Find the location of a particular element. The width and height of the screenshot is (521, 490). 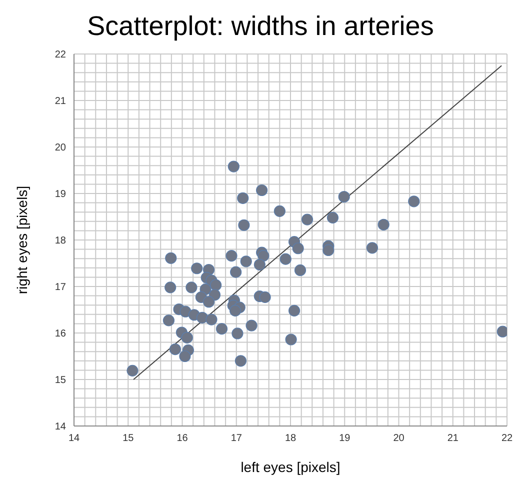

y-tick-label: 20 is located at coordinates (60, 148).